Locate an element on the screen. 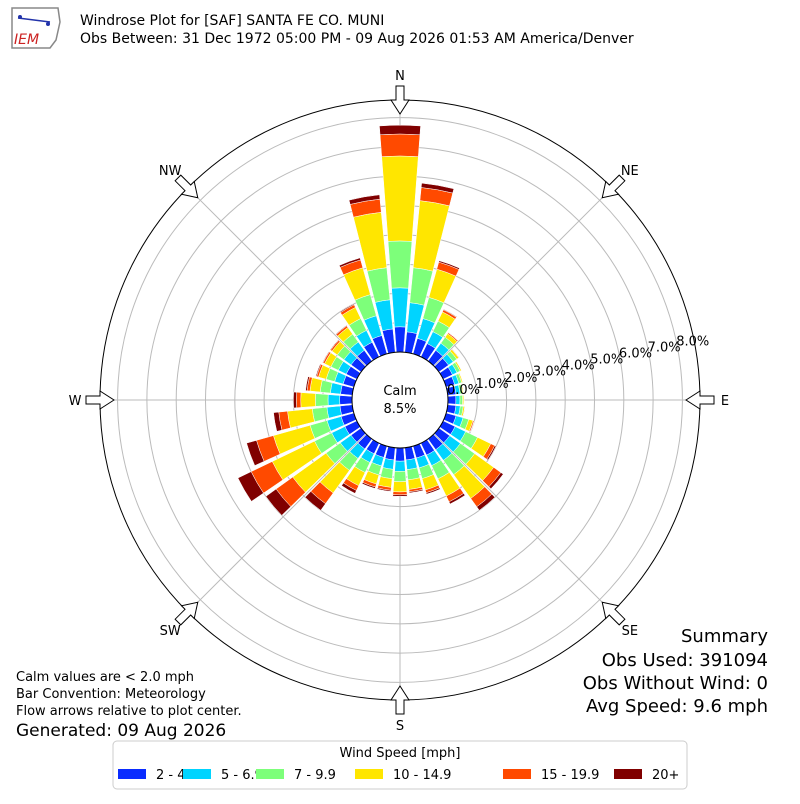 The width and height of the screenshot is (800, 804). summary: Summary is located at coordinates (724, 636).